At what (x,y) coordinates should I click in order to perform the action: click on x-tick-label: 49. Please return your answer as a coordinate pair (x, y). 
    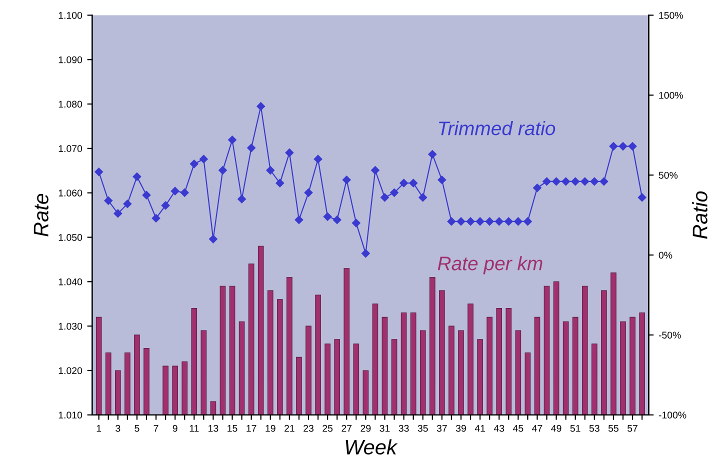
    Looking at the image, I should click on (556, 428).